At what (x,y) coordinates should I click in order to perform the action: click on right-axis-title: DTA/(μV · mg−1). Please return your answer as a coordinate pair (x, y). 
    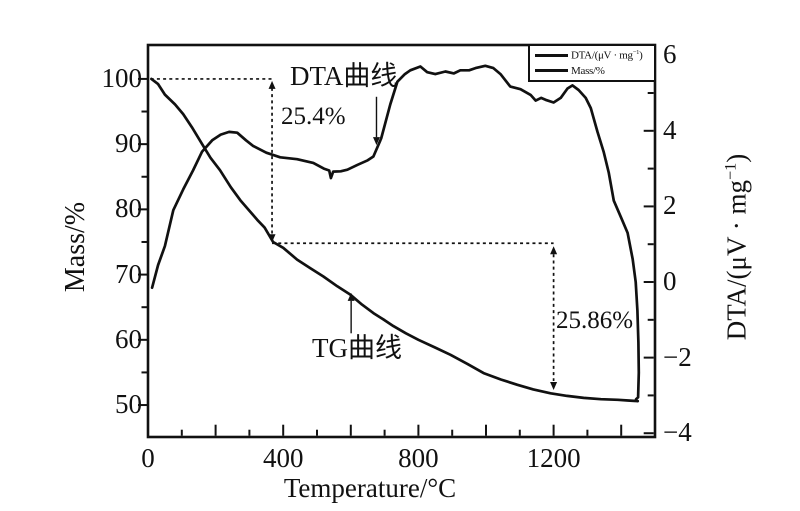
    Looking at the image, I should click on (737, 247).